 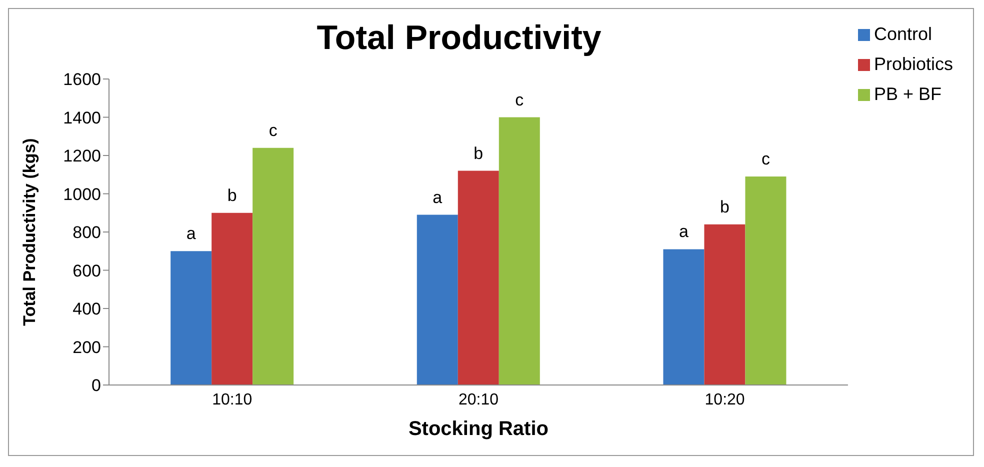 What do you see at coordinates (86, 270) in the screenshot?
I see `y-tick-label: 600` at bounding box center [86, 270].